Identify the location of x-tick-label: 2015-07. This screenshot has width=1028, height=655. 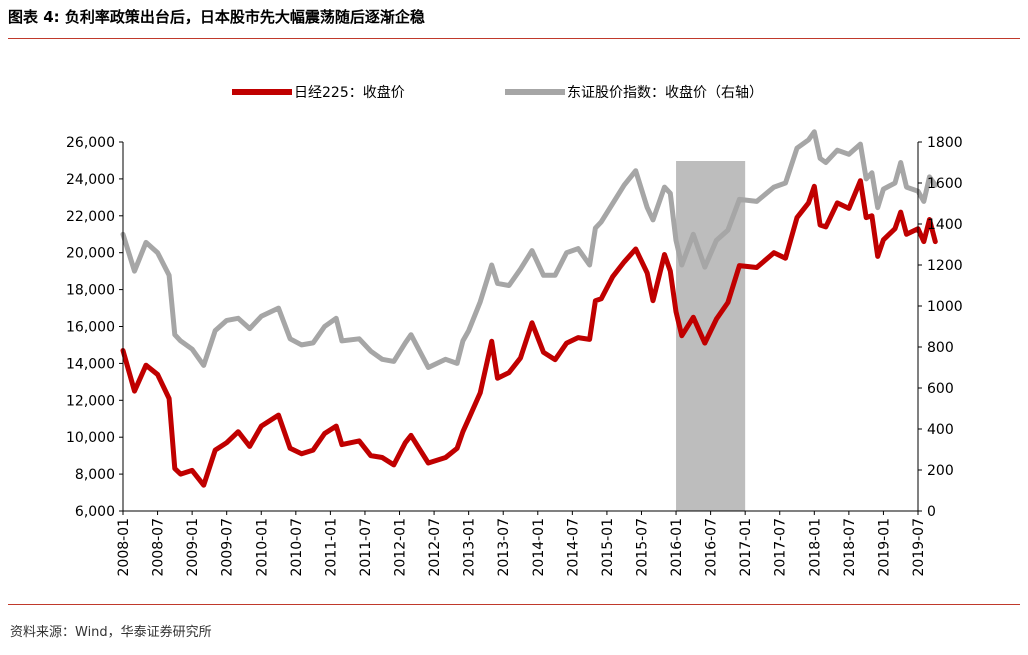
(642, 547).